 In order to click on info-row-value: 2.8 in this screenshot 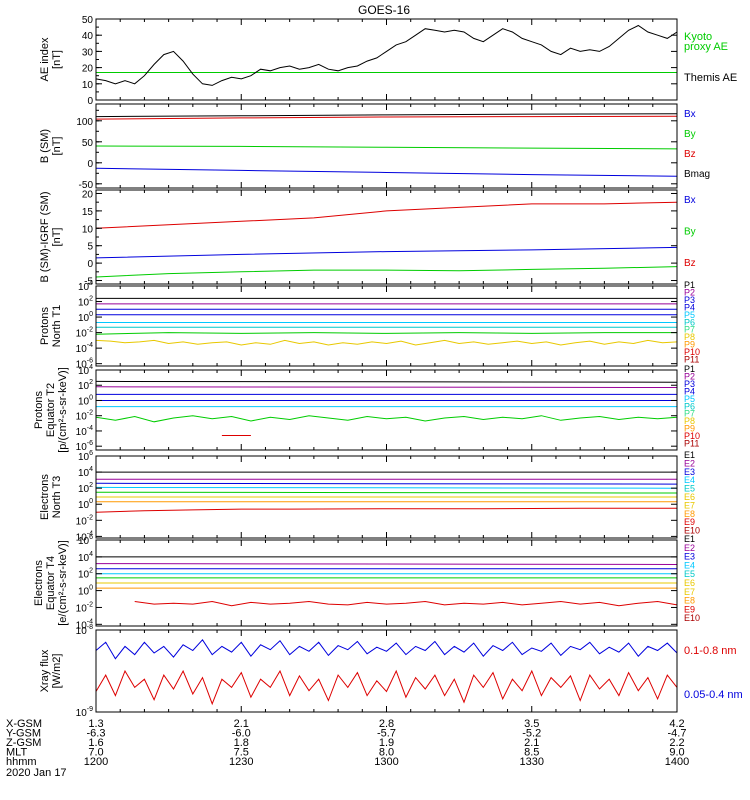, I will do `click(386, 724)`.